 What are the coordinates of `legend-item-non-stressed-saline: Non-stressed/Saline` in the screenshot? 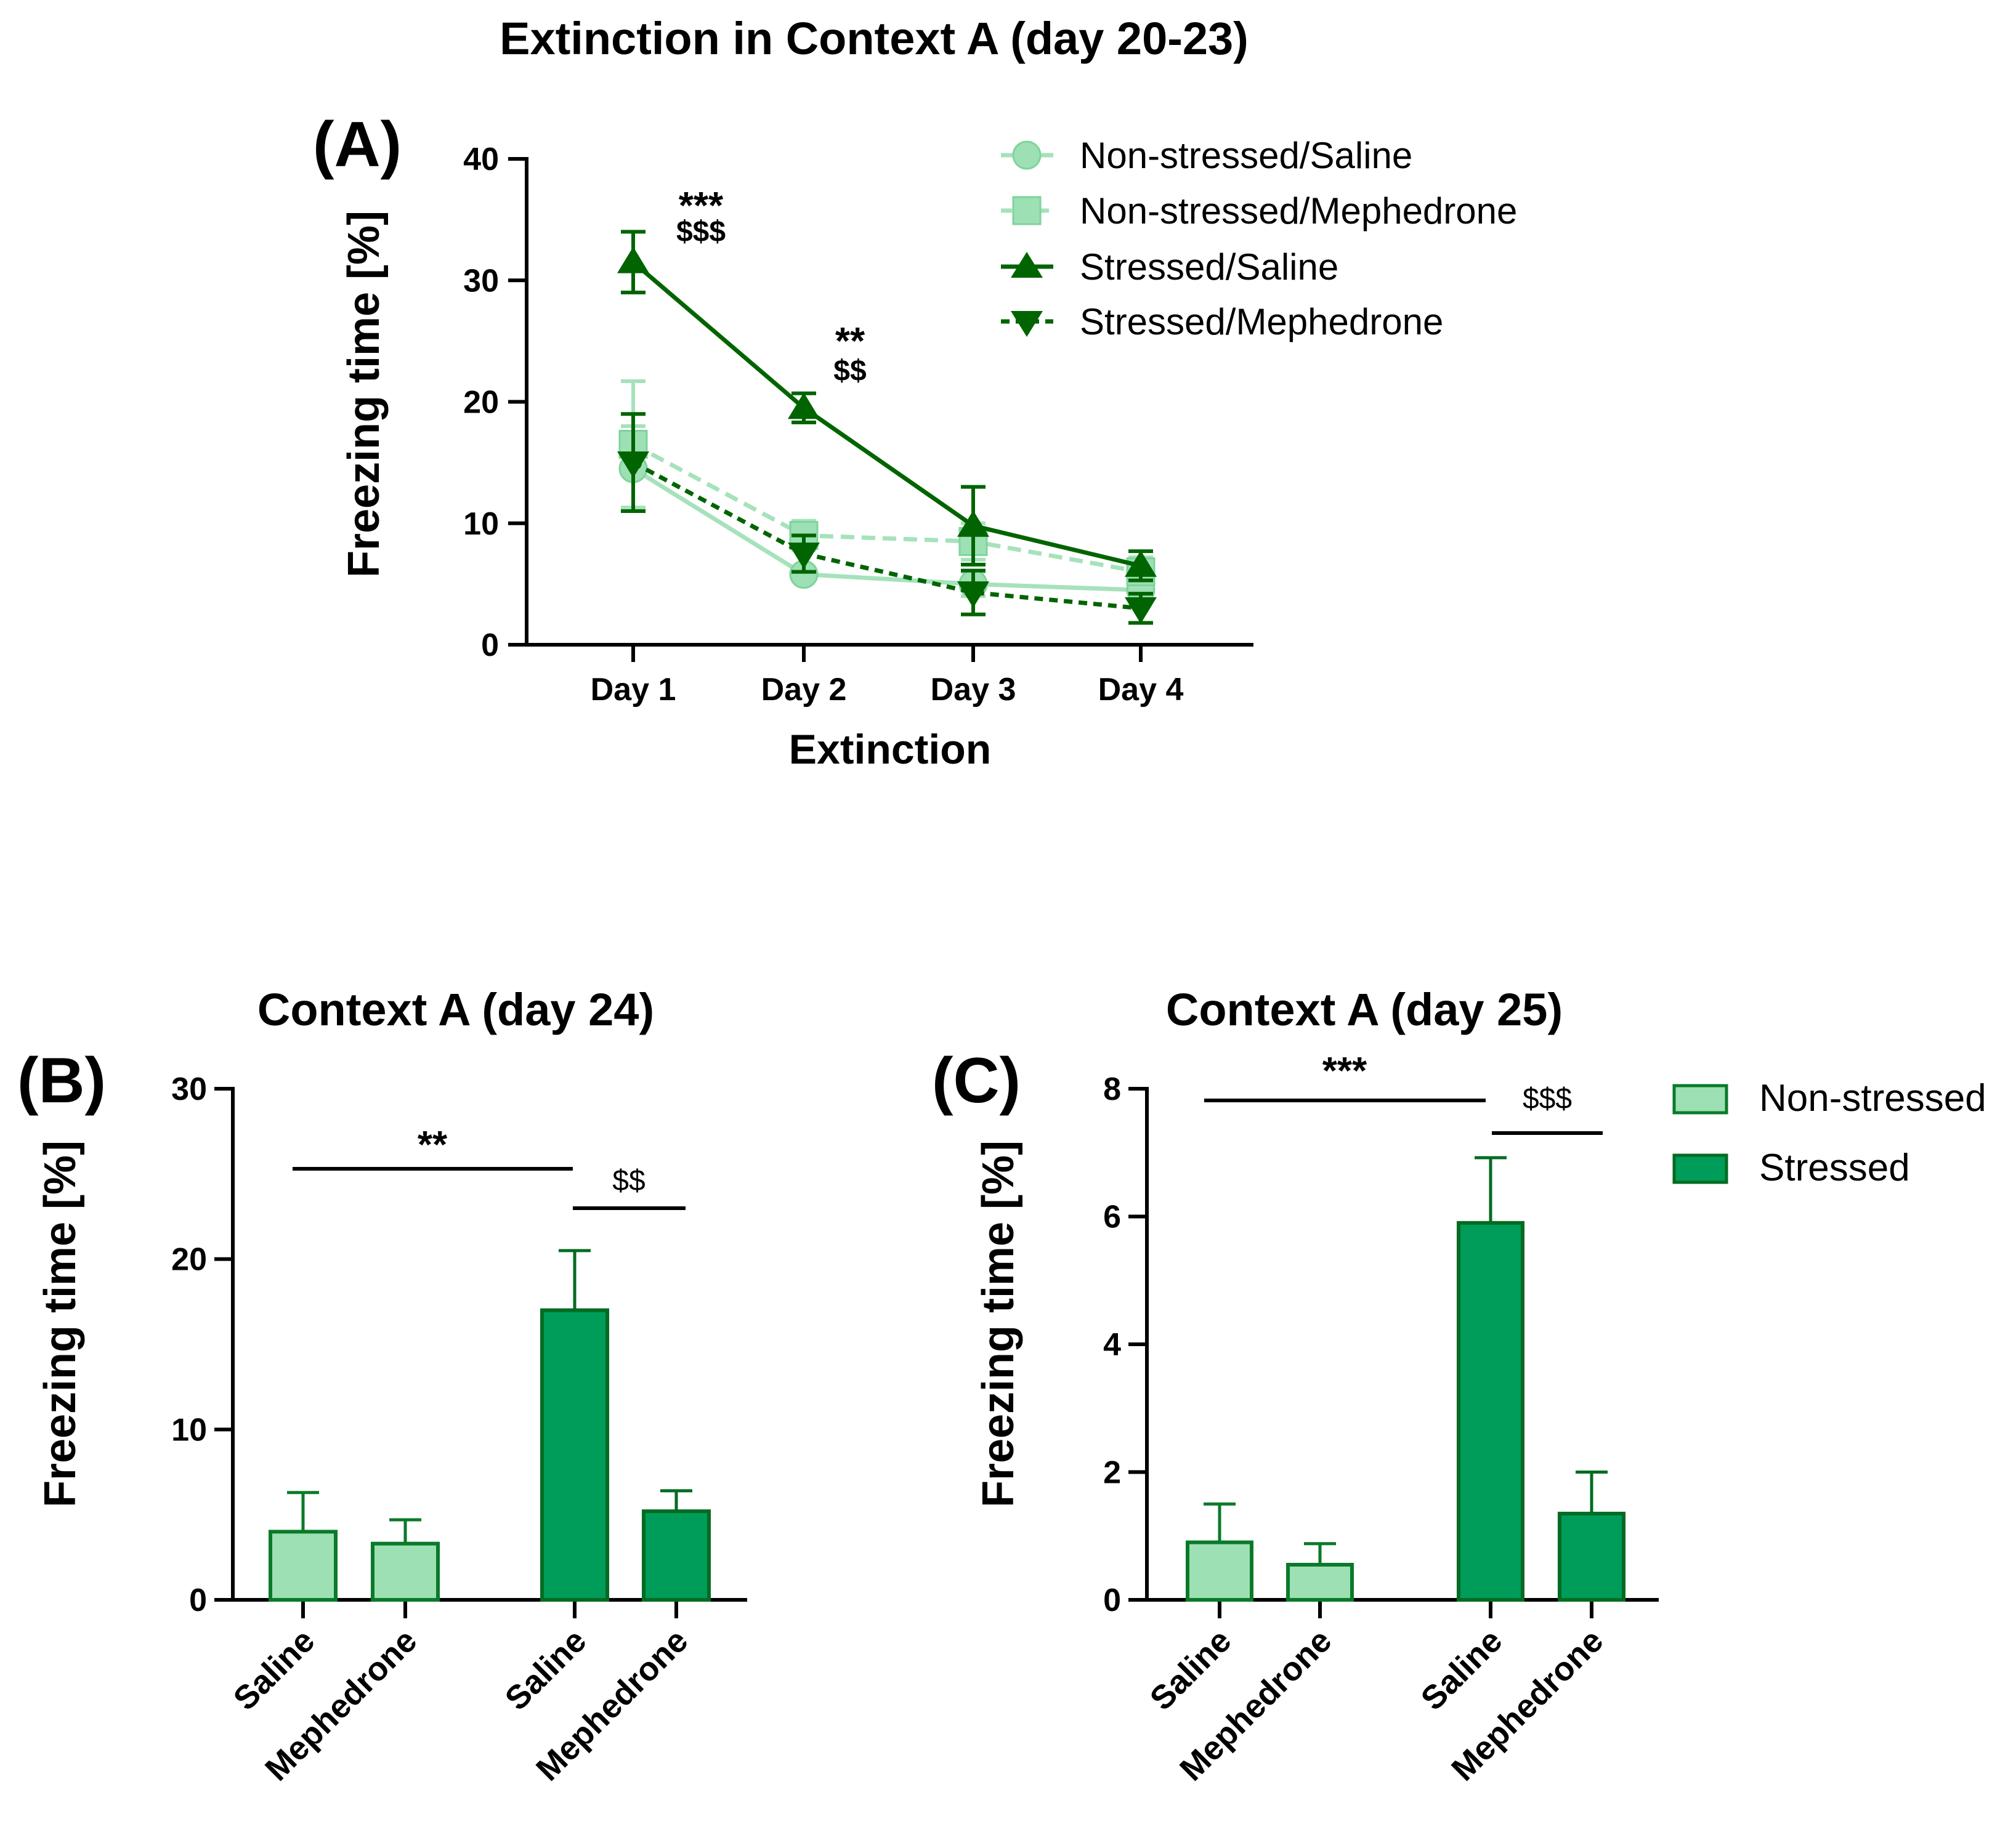 It's located at (1206, 155).